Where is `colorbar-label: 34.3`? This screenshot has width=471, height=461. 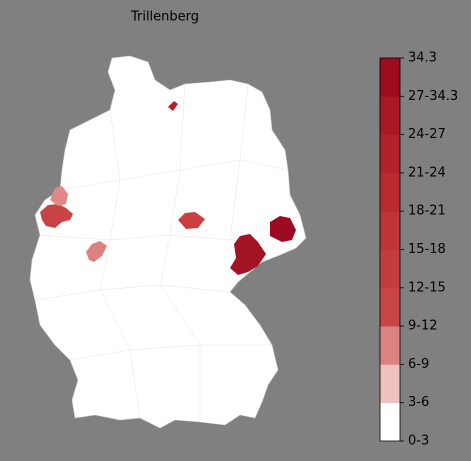
colorbar-label: 34.3 is located at coordinates (422, 58).